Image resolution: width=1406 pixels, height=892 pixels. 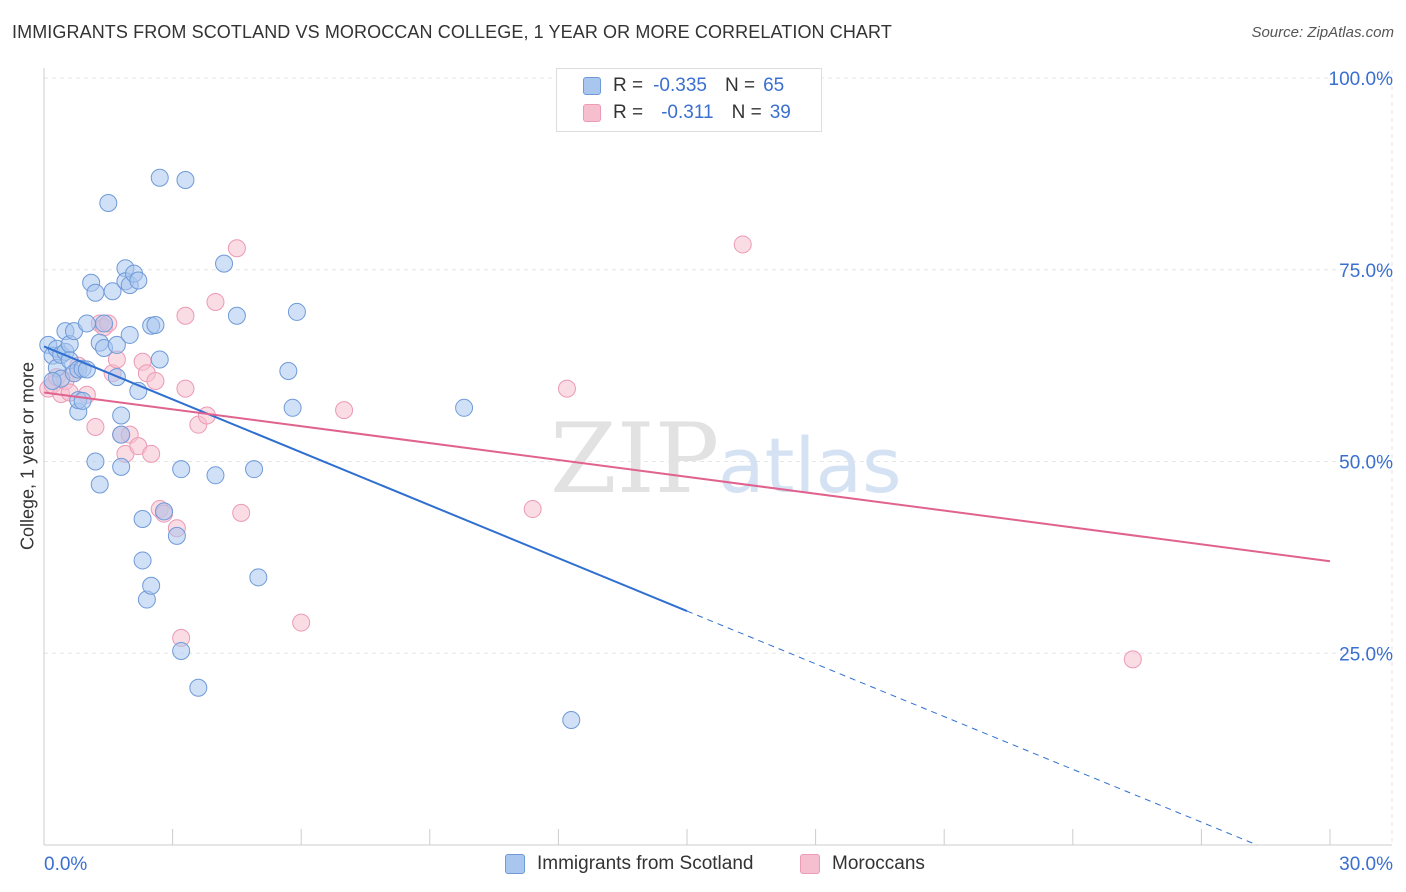 What do you see at coordinates (810, 465) in the screenshot?
I see `watermark-atlas: atlas` at bounding box center [810, 465].